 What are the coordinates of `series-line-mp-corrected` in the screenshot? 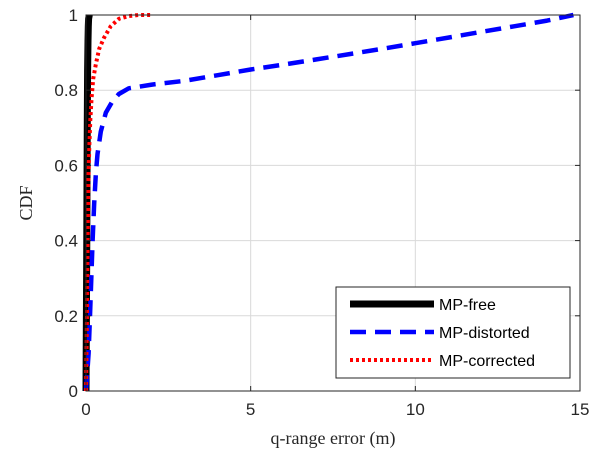 It's located at (118, 202).